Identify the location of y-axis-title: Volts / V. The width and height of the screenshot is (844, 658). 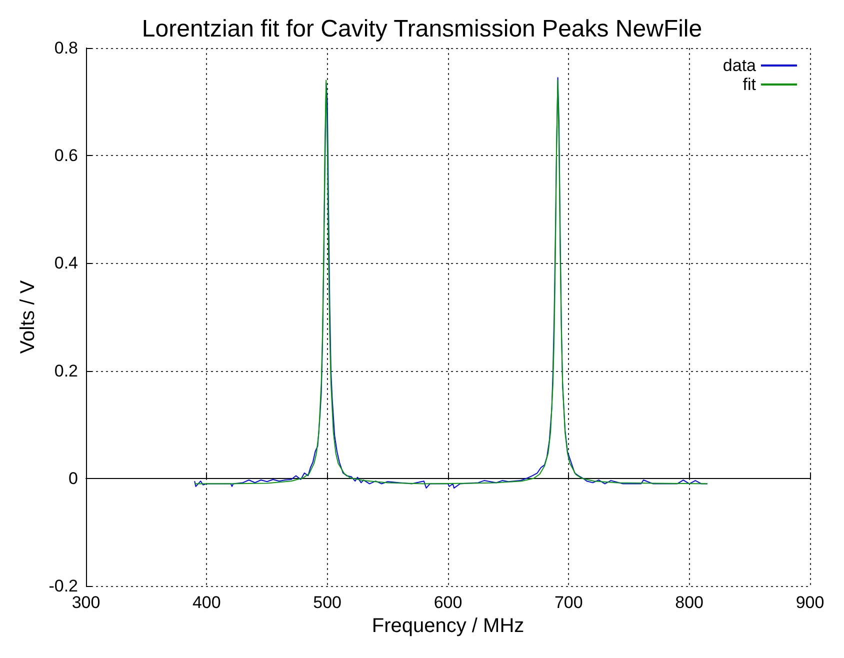
(27, 317).